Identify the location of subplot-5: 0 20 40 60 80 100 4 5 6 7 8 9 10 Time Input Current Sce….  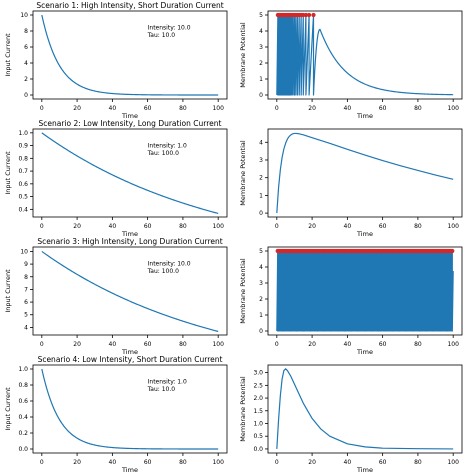
(116, 296).